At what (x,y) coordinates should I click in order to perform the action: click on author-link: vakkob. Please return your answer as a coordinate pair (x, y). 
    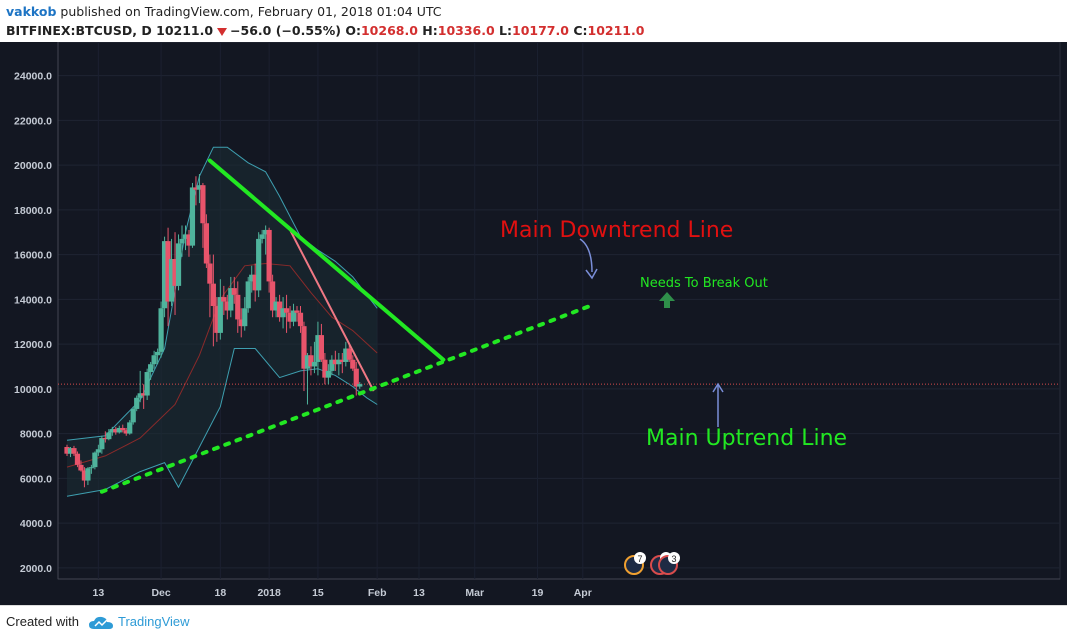
    Looking at the image, I should click on (31, 11).